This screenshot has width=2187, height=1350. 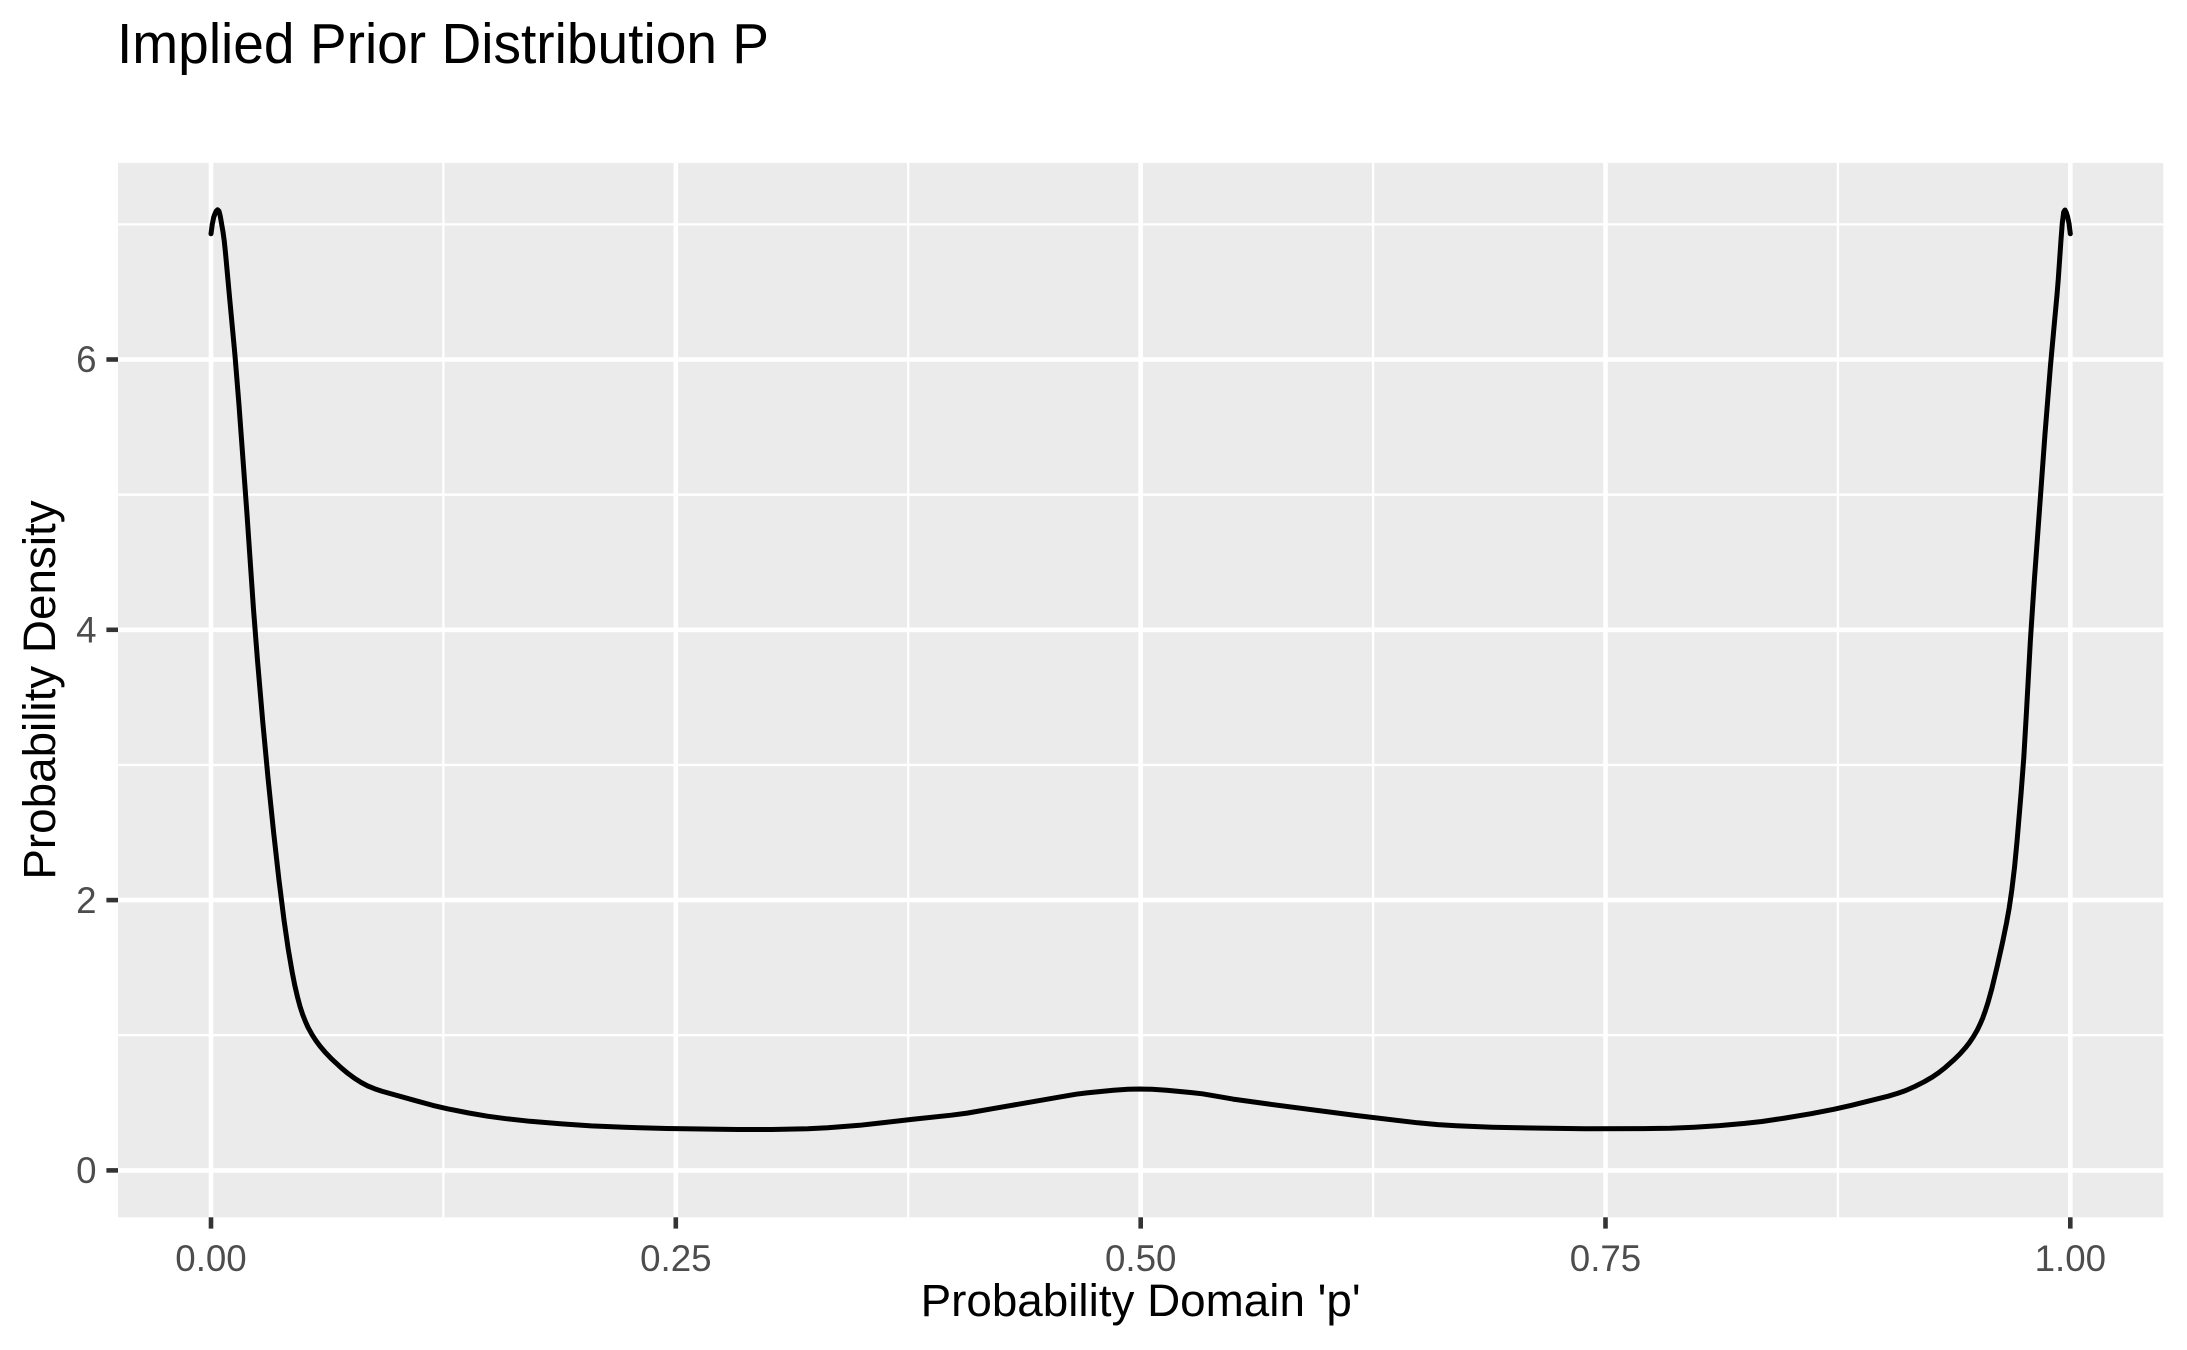 What do you see at coordinates (39, 689) in the screenshot?
I see `svg-text: Probability Density` at bounding box center [39, 689].